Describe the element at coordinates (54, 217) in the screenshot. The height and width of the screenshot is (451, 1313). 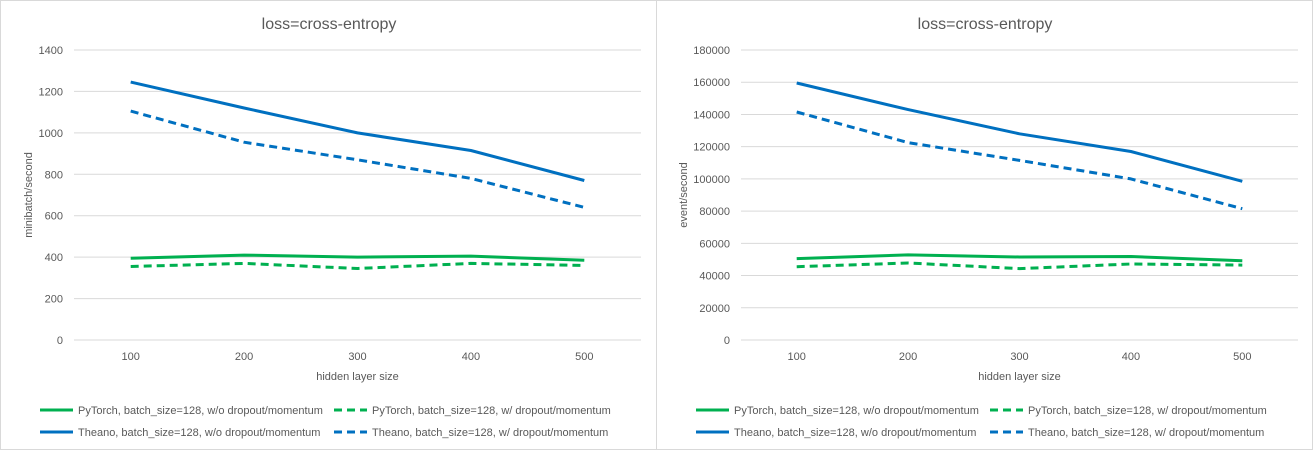
I see `c0-y-tick-label-3: 600` at that location.